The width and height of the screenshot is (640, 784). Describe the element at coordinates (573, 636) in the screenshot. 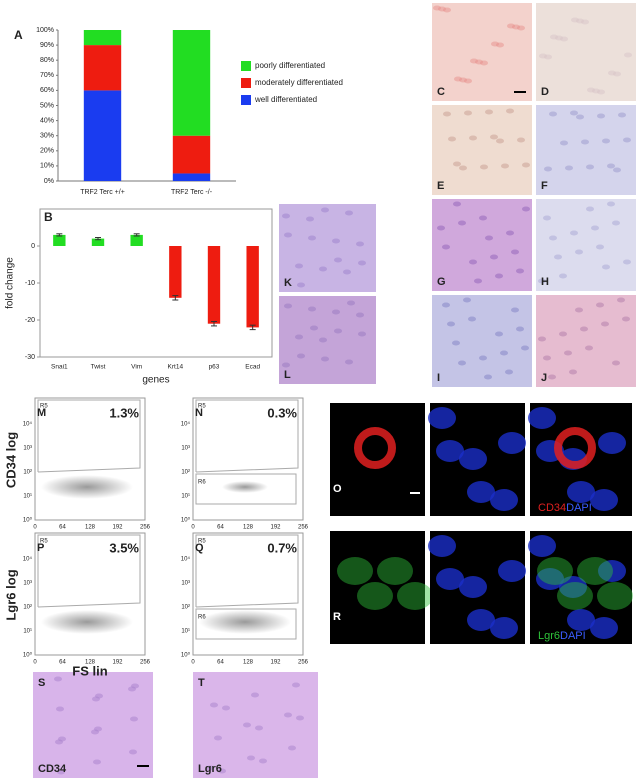

I see `counterstain-name: DAPI` at that location.